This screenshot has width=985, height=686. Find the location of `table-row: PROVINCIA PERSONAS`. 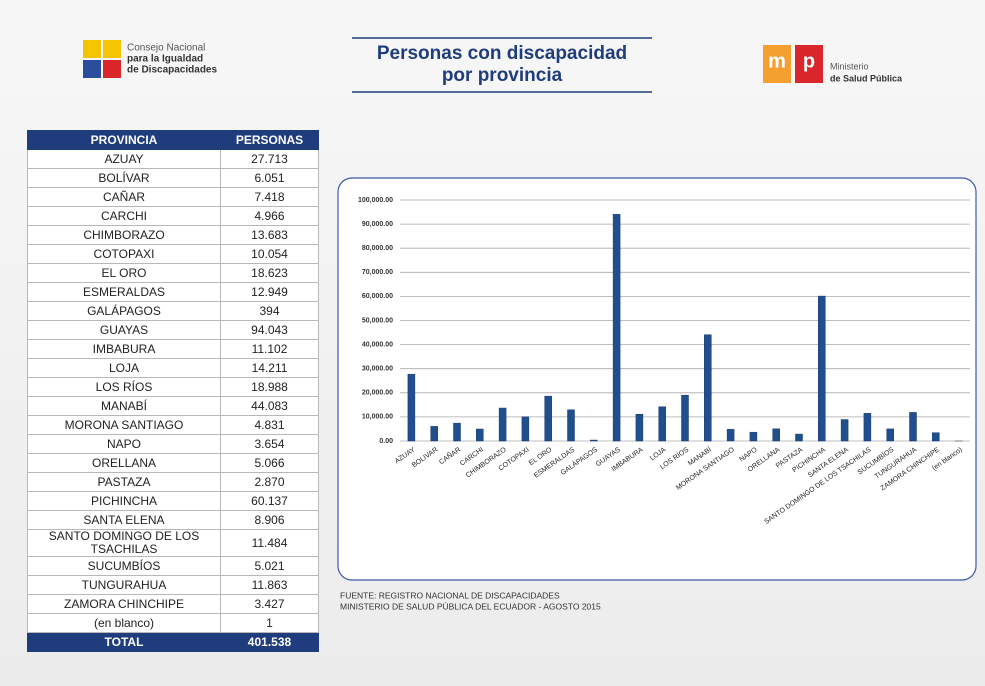

table-row: PROVINCIA PERSONAS is located at coordinates (173, 140).